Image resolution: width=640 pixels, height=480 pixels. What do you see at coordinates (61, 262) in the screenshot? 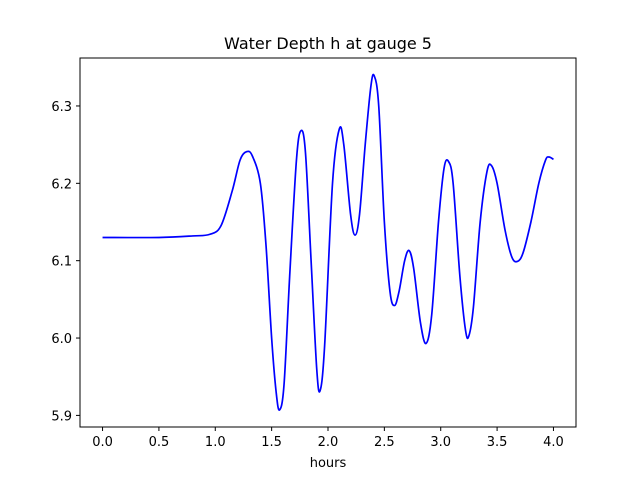
I see `y-tick-label: 6.1` at bounding box center [61, 262].